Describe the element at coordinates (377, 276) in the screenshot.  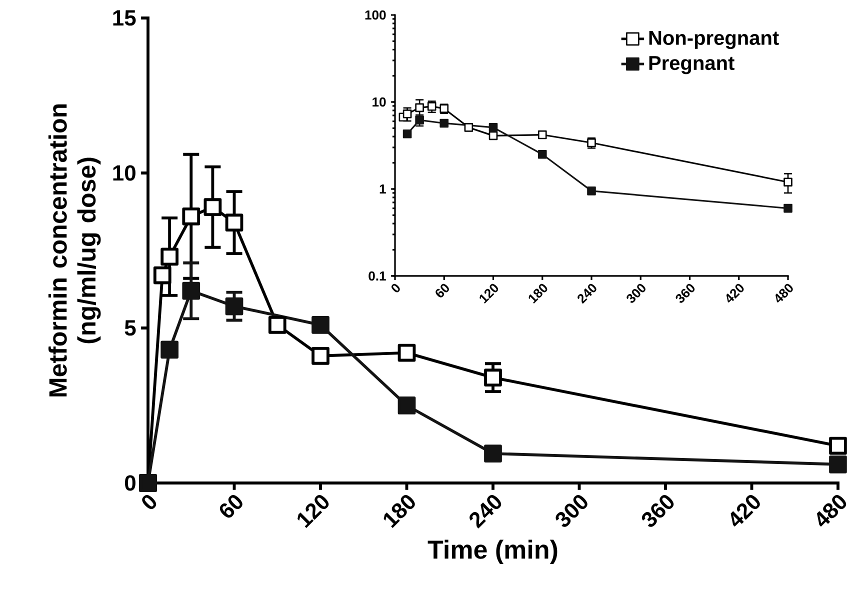
I see `y-tick-label: 0.1` at that location.